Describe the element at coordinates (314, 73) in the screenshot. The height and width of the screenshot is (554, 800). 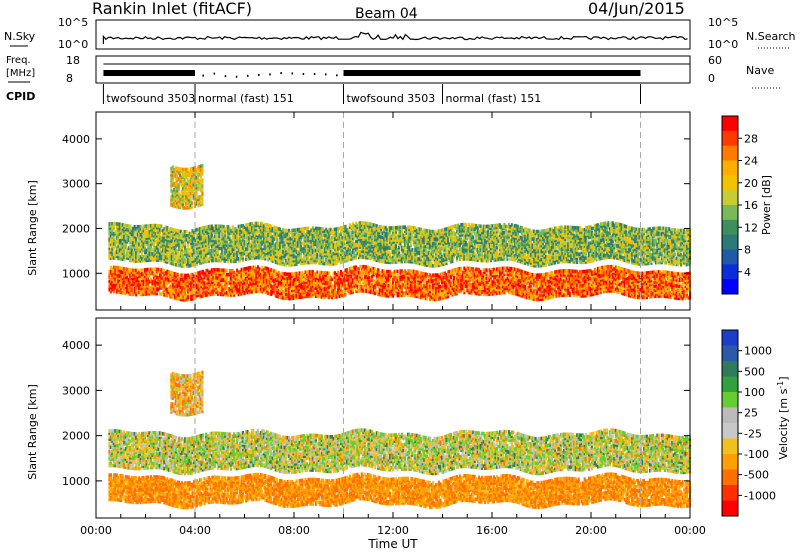
I see `freq-dot` at that location.